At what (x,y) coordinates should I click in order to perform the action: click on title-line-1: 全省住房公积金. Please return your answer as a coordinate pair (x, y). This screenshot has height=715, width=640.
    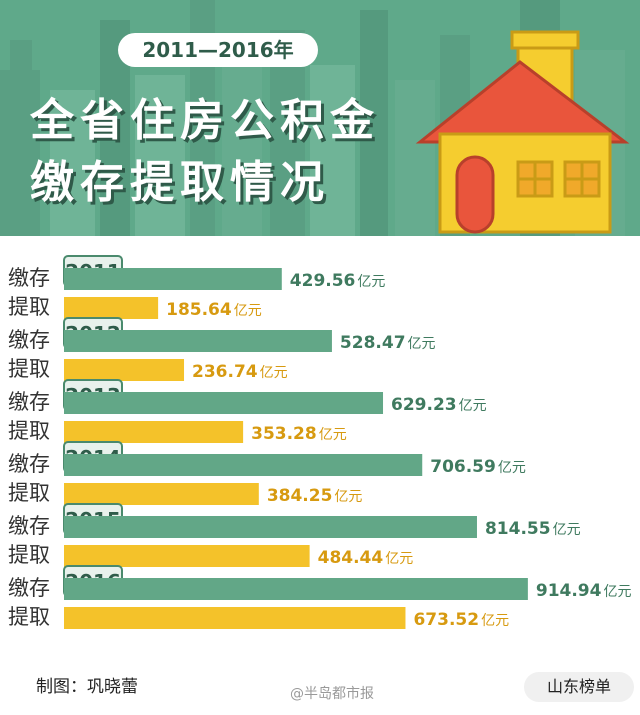
    Looking at the image, I should click on (205, 120).